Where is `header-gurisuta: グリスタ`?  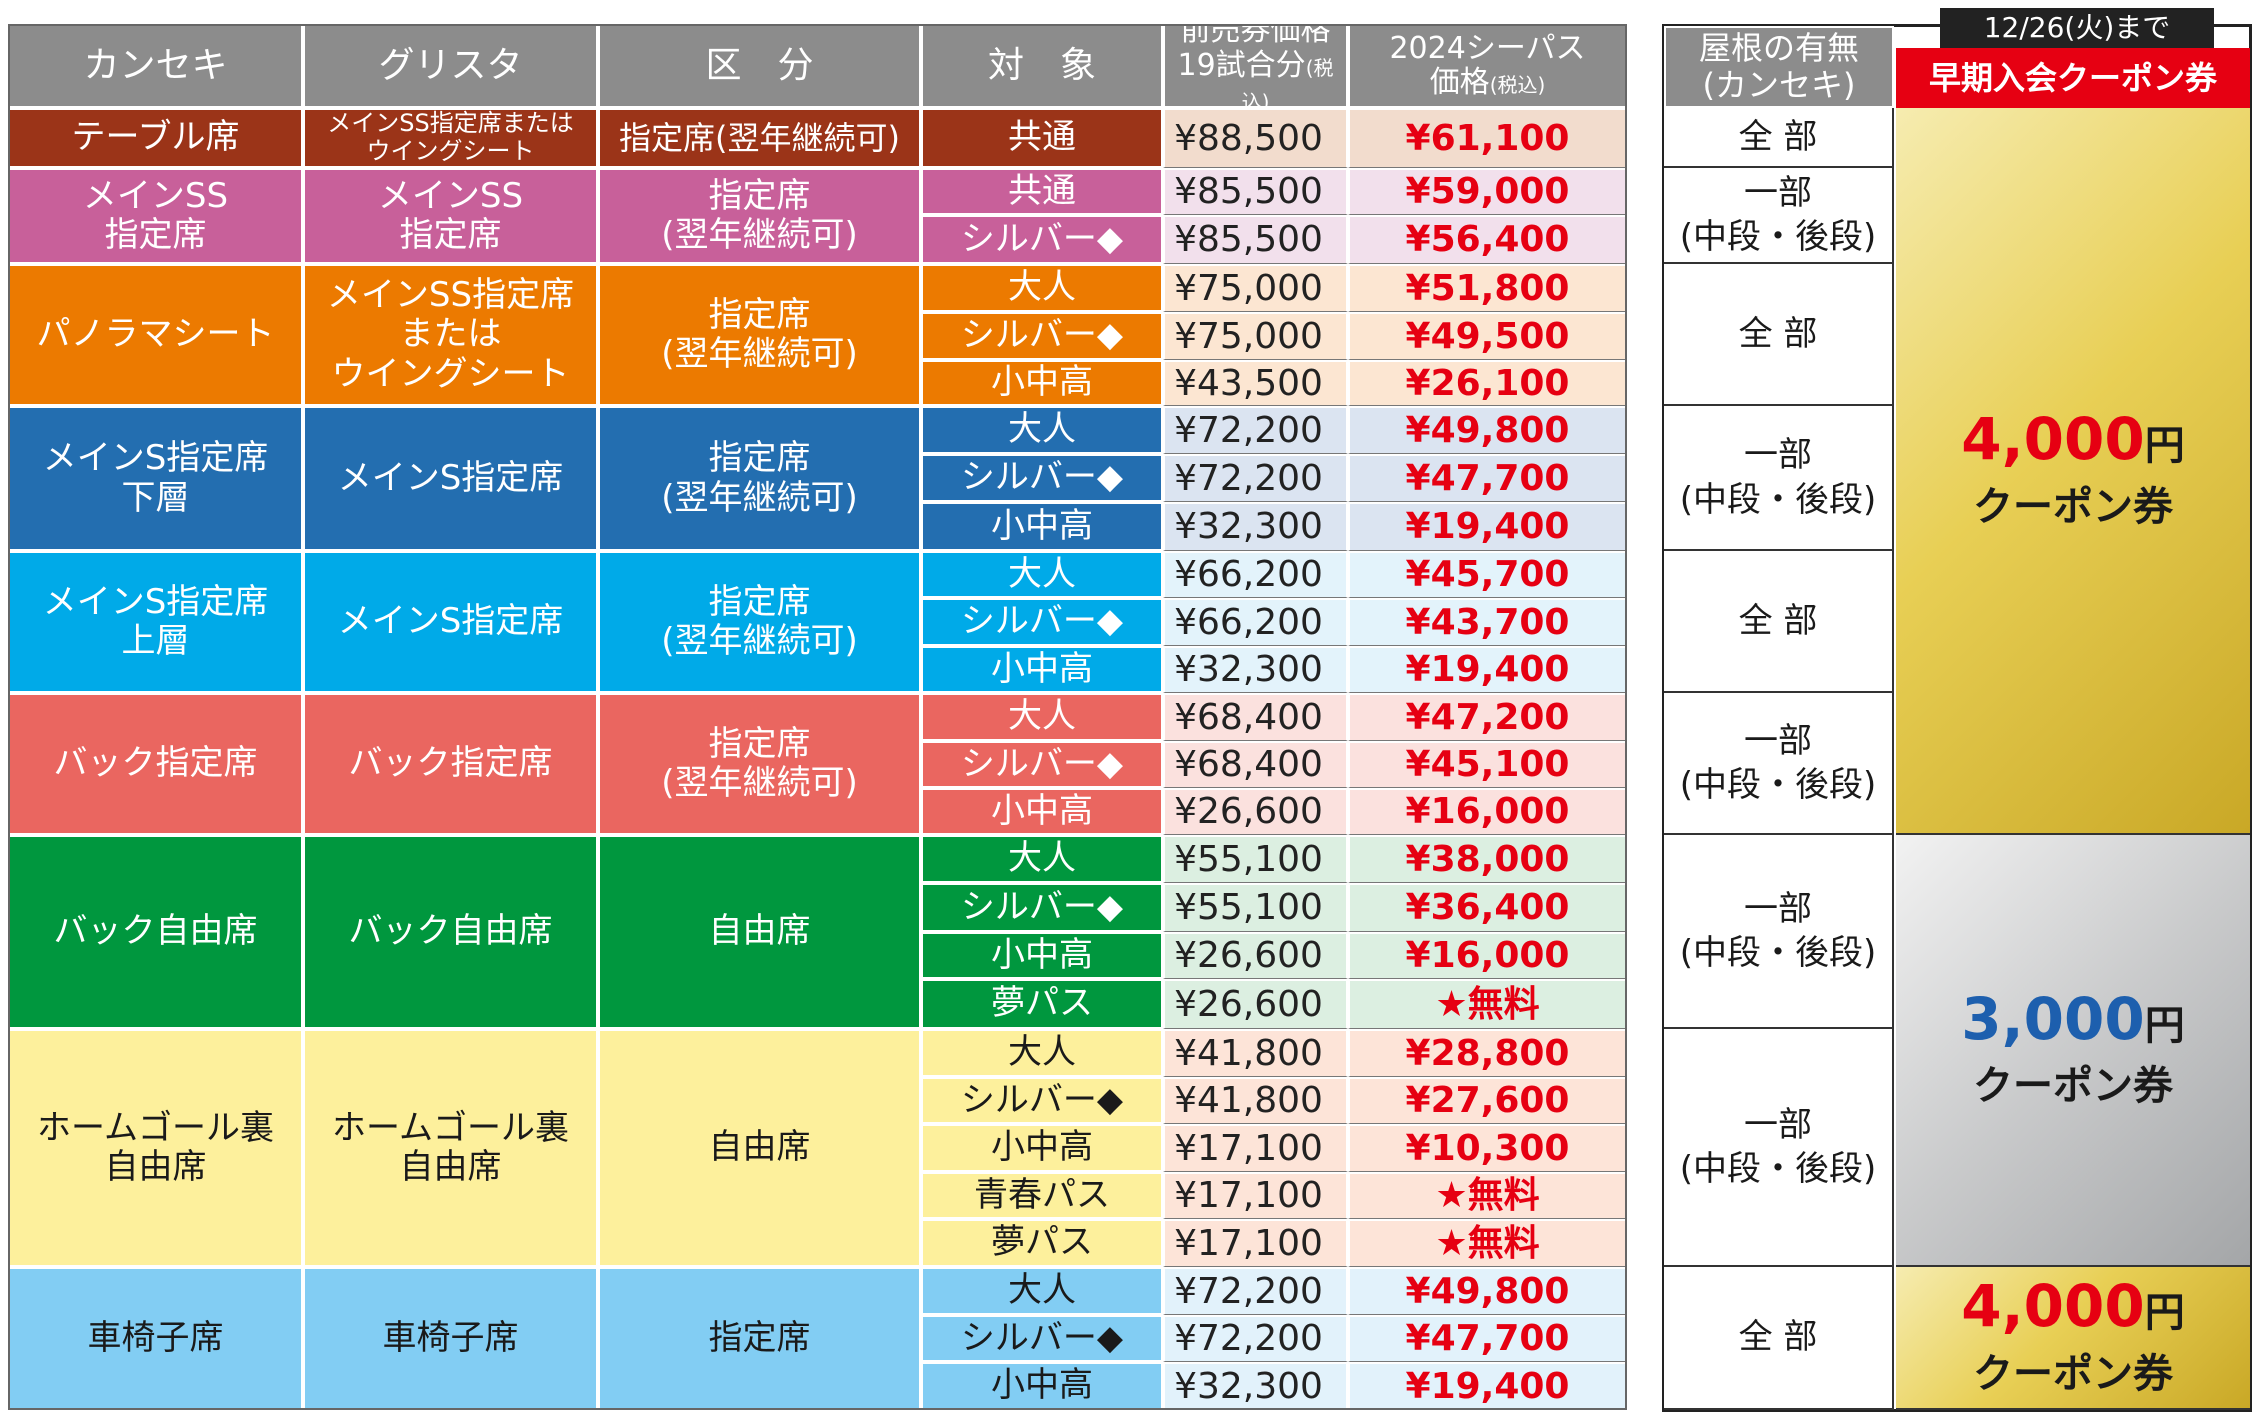 header-gurisuta: グリスタ is located at coordinates (450, 66).